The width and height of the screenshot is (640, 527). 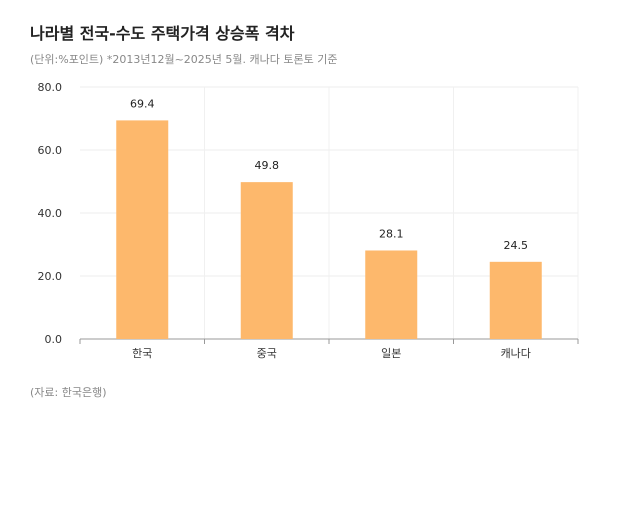 What do you see at coordinates (267, 353) in the screenshot?
I see `x-tick-label: 중국` at bounding box center [267, 353].